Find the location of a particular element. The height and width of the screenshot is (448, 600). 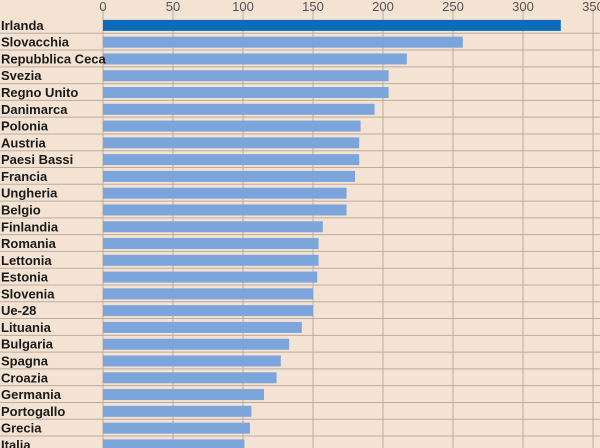

category-label: Croazia is located at coordinates (25, 377).